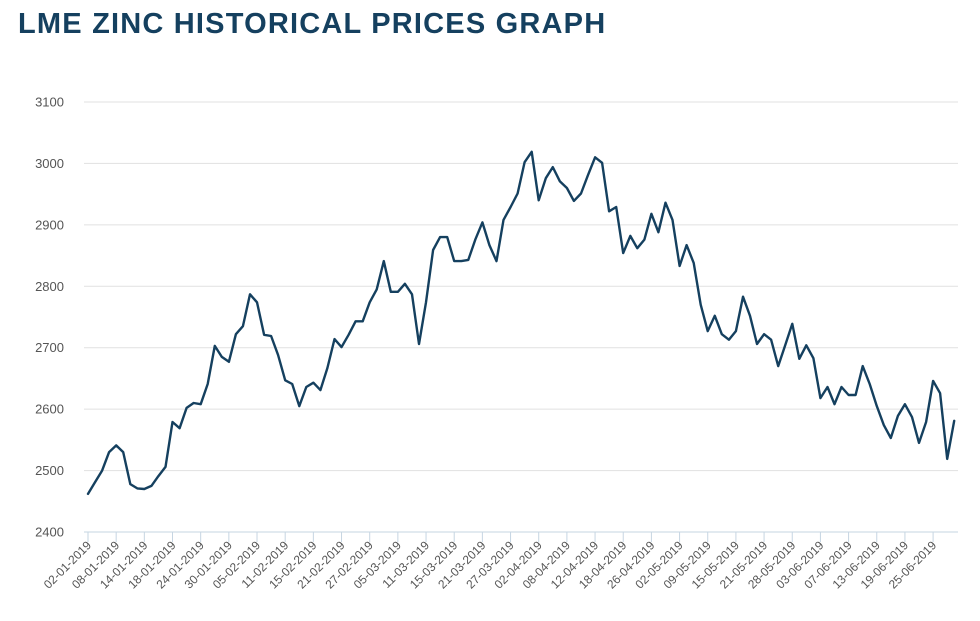  Describe the element at coordinates (49, 532) in the screenshot. I see `y-tick-label: 2400` at that location.